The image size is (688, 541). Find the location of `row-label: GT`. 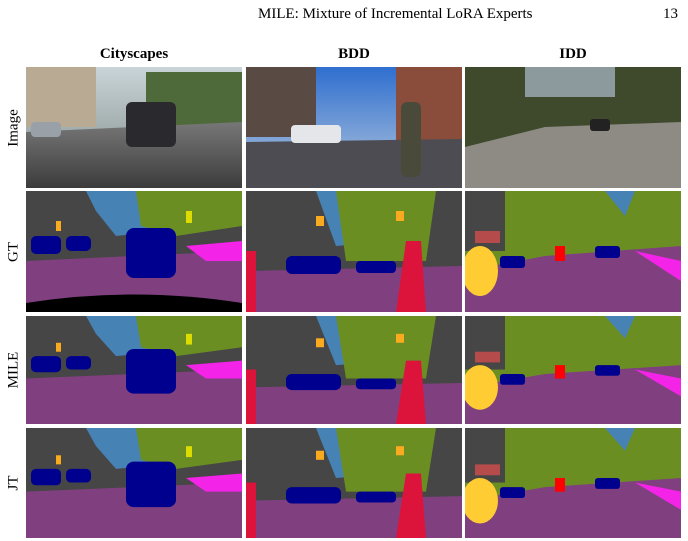

row-label: GT is located at coordinates (13, 252).